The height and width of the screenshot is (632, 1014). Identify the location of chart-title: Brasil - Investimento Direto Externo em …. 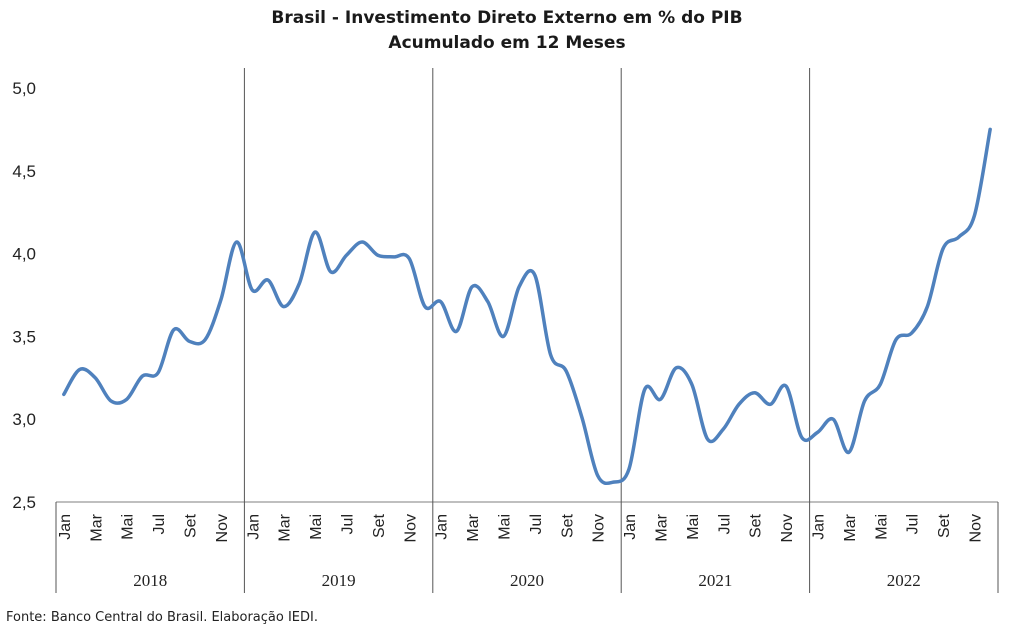
(507, 31).